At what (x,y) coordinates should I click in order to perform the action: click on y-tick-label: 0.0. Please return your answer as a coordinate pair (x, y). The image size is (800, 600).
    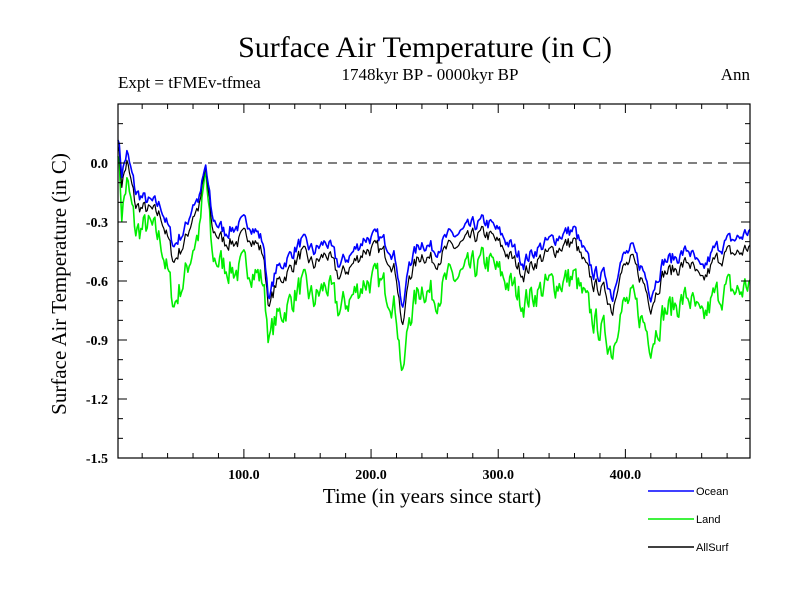
    Looking at the image, I should click on (100, 164).